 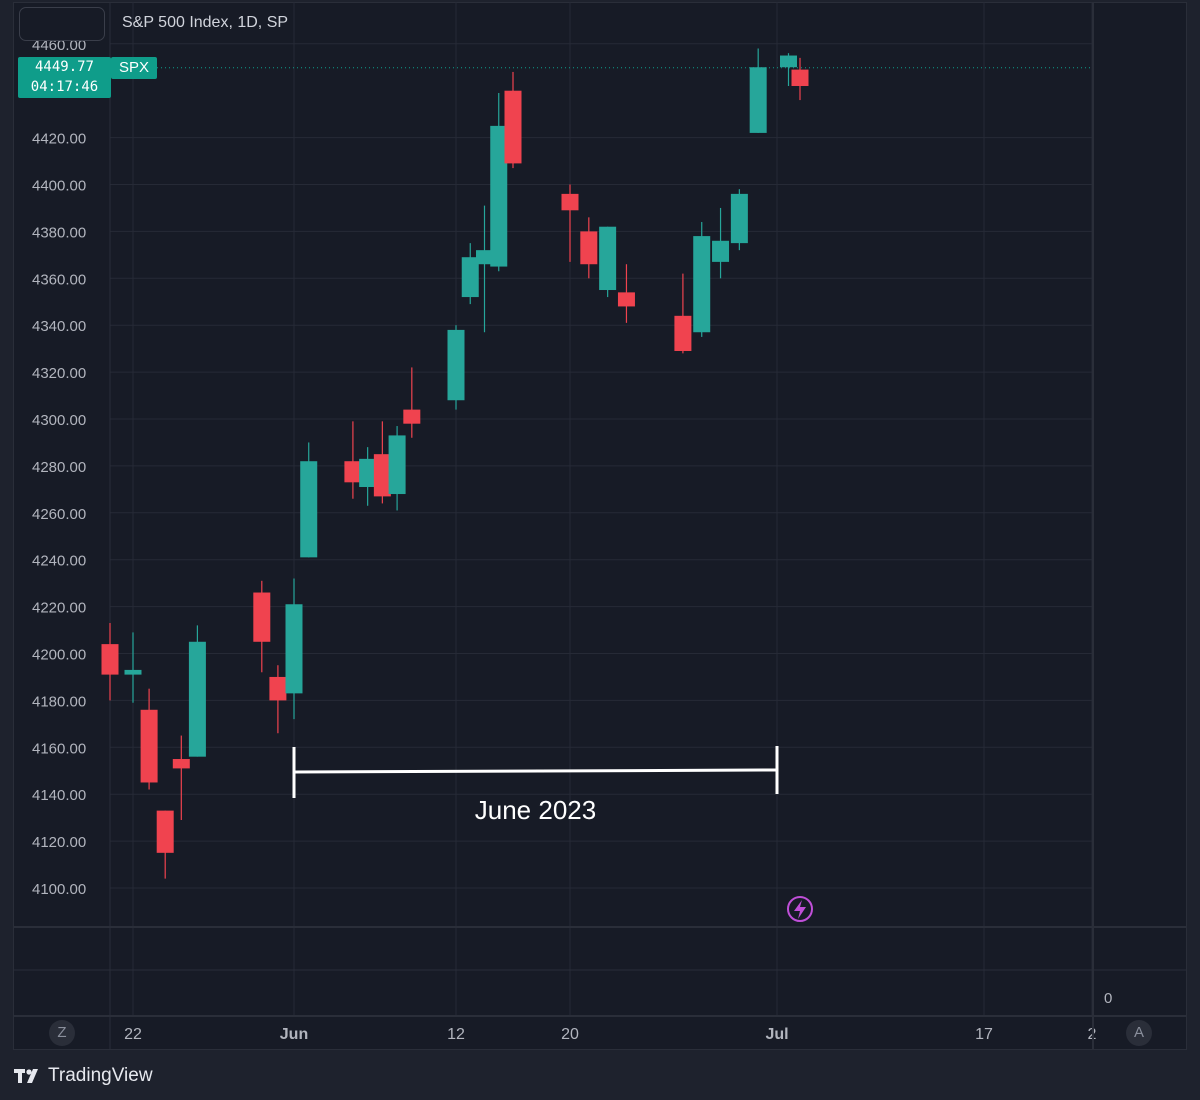 I want to click on y-tick-label: 4360.00, so click(x=59, y=279).